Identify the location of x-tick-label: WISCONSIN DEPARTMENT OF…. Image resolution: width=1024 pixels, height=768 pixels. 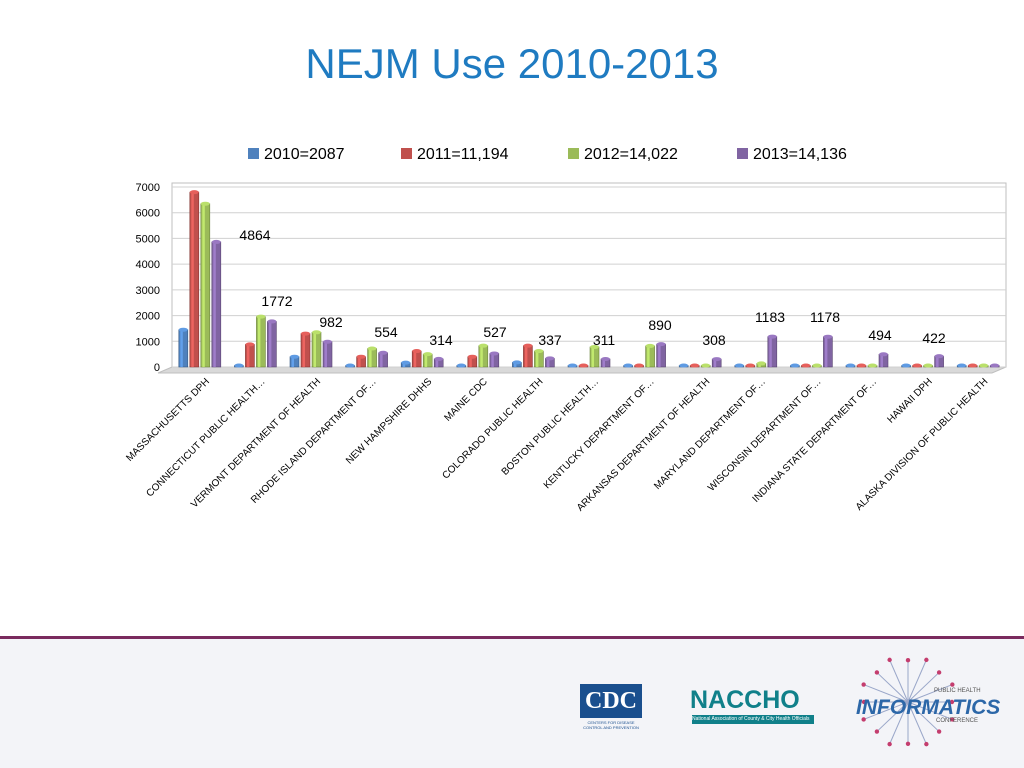
(764, 434).